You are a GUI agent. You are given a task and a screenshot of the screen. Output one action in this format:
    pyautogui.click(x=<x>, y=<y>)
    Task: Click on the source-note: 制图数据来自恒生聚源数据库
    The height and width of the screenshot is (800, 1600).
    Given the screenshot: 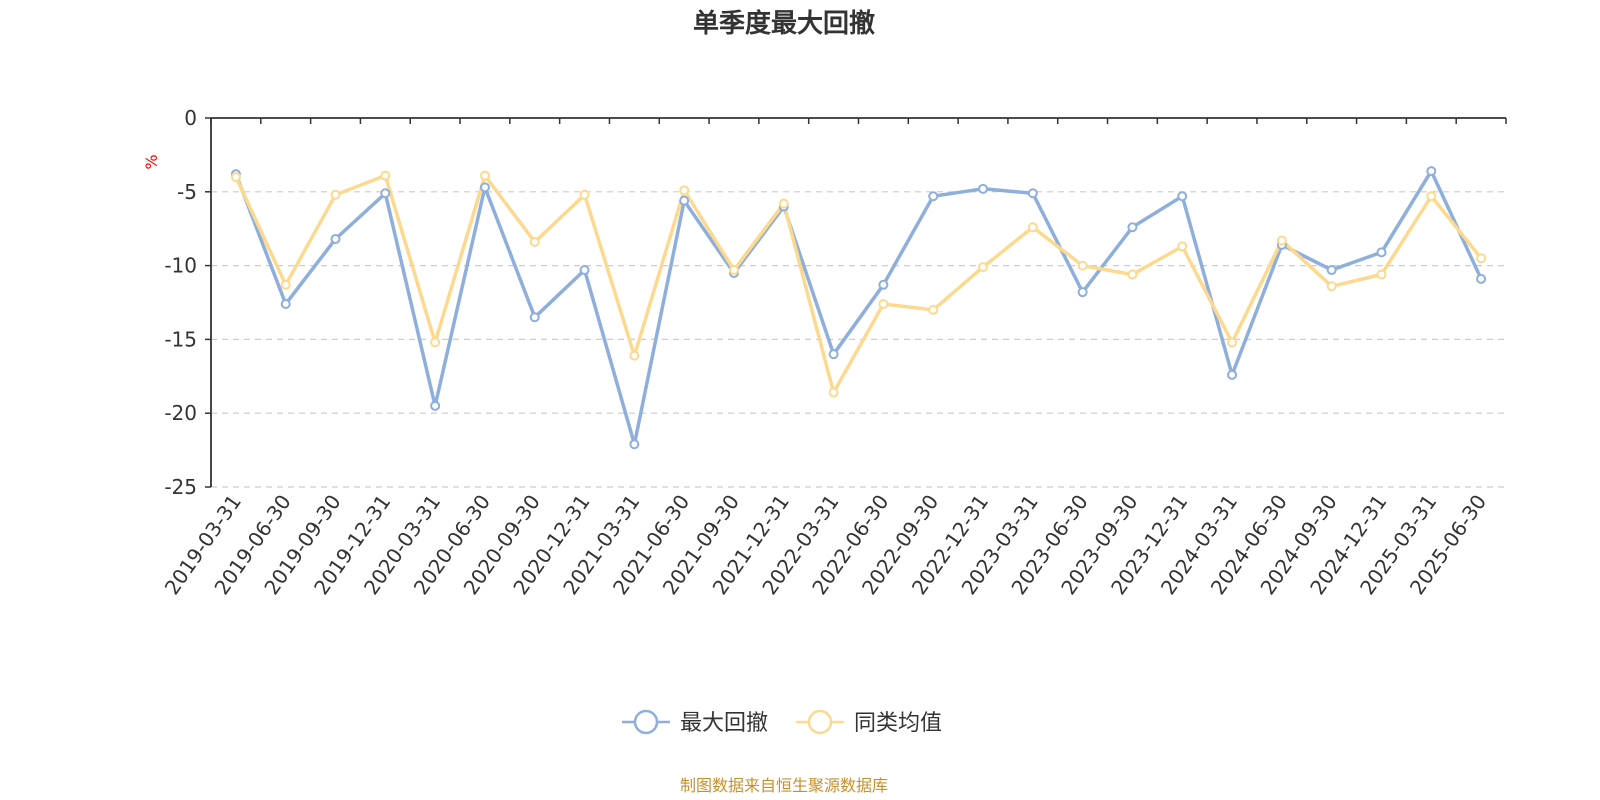 What is the action you would take?
    pyautogui.click(x=784, y=785)
    